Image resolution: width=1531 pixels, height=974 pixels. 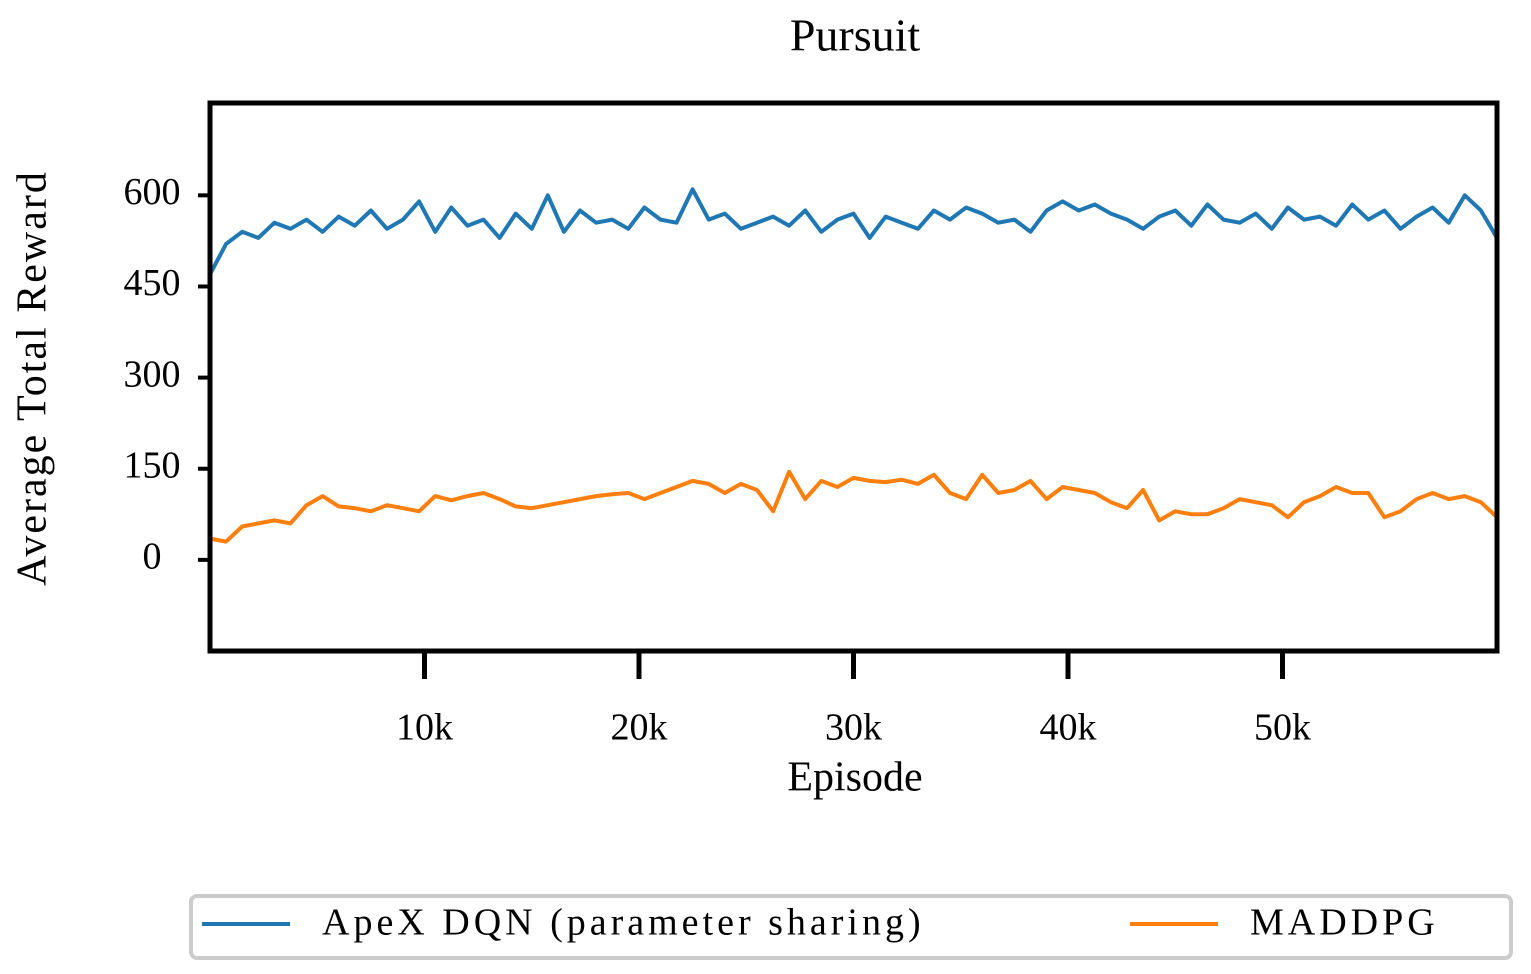 I want to click on y-tick-label: 600, so click(x=152, y=192).